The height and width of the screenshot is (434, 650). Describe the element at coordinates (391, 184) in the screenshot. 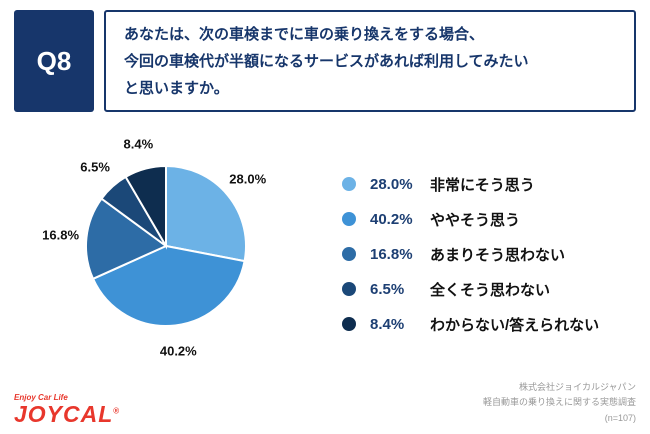

I see `legend-value: 28.0%` at that location.